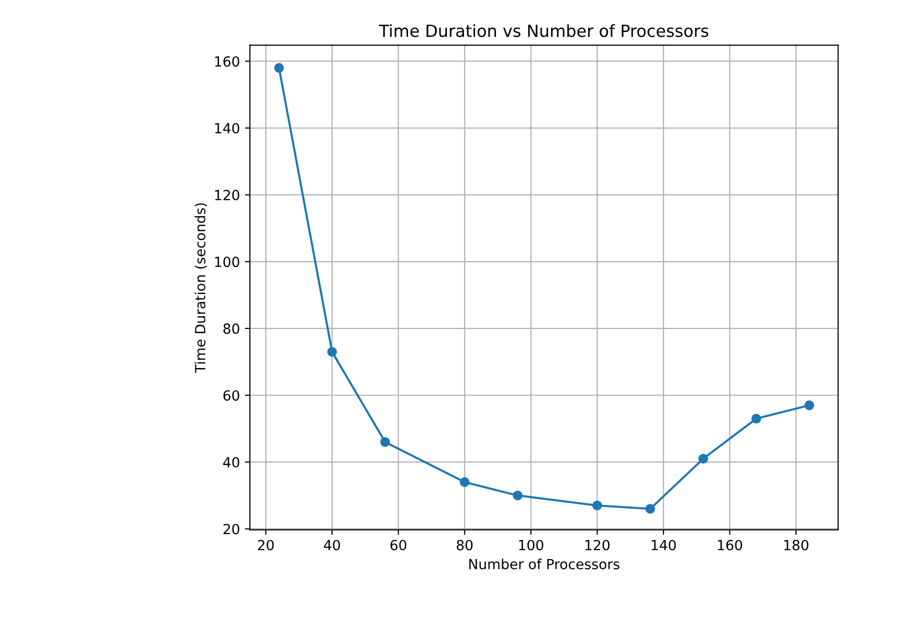 The image size is (912, 619). Describe the element at coordinates (232, 529) in the screenshot. I see `y-tick-label: 20` at that location.